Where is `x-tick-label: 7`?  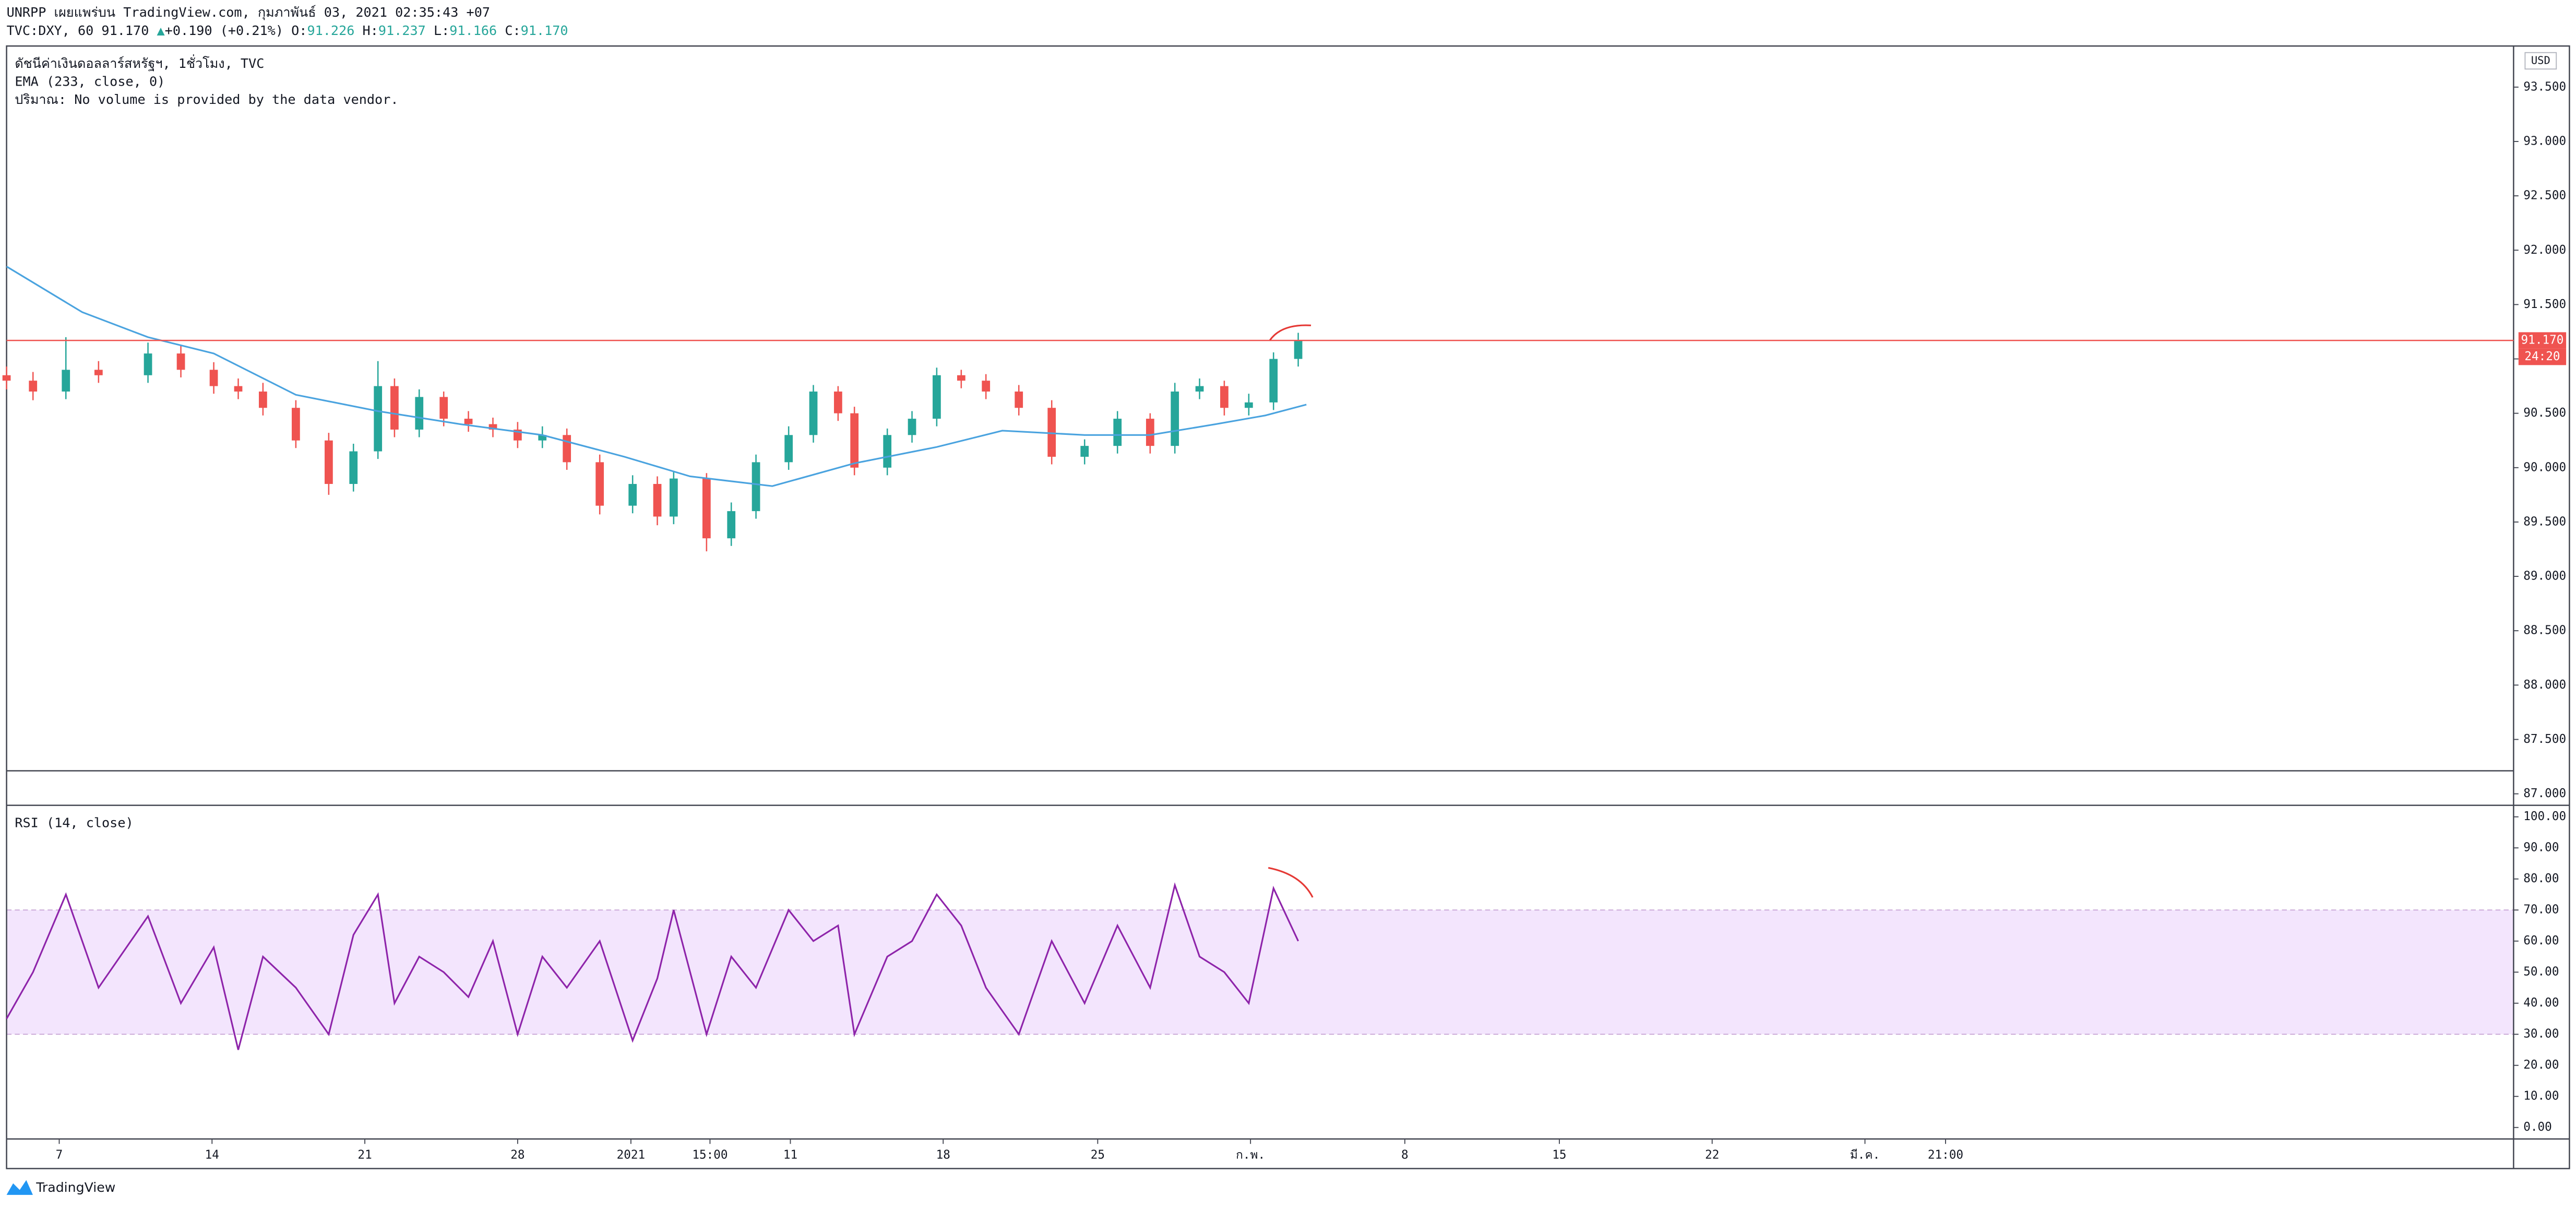
x-tick-label: 7 is located at coordinates (59, 1155).